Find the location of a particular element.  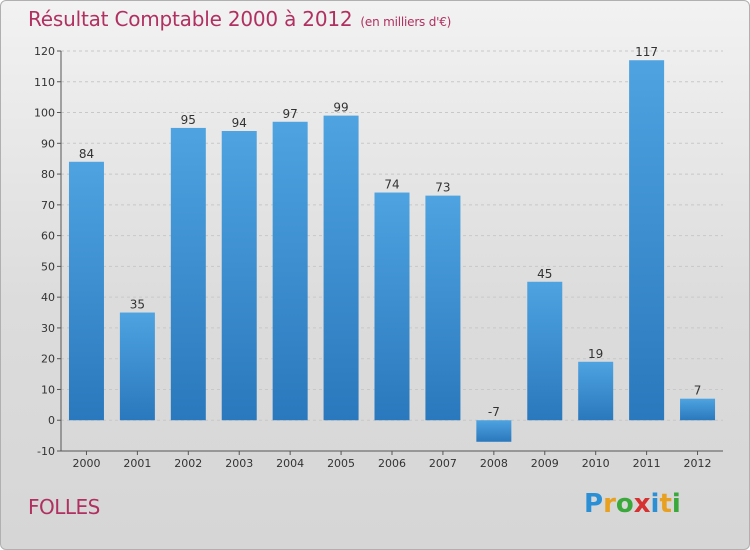

y-tick-label: 0 is located at coordinates (51, 420).